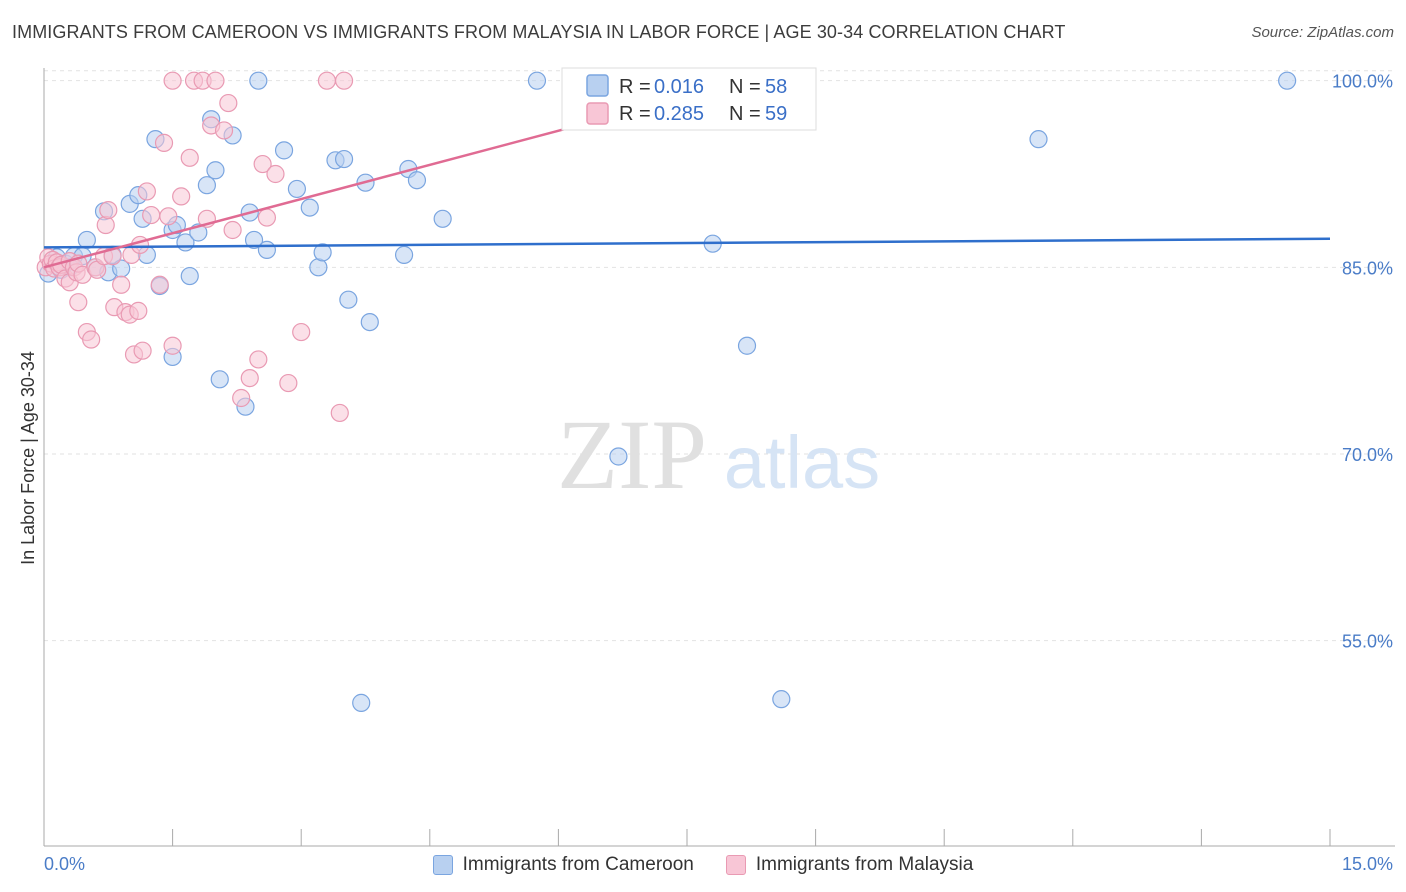 This screenshot has width=1406, height=892. Describe the element at coordinates (864, 864) in the screenshot. I see `legend-label-malaysia: Immigrants from Malaysia` at that location.